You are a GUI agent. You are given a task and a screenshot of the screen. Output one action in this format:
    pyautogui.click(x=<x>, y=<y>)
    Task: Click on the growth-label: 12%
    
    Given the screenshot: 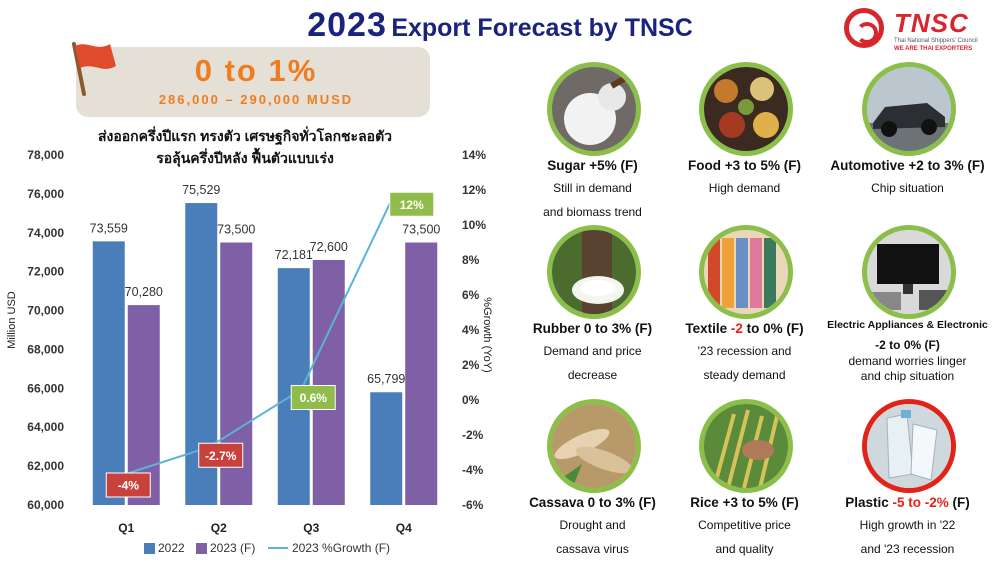 What is the action you would take?
    pyautogui.click(x=412, y=205)
    